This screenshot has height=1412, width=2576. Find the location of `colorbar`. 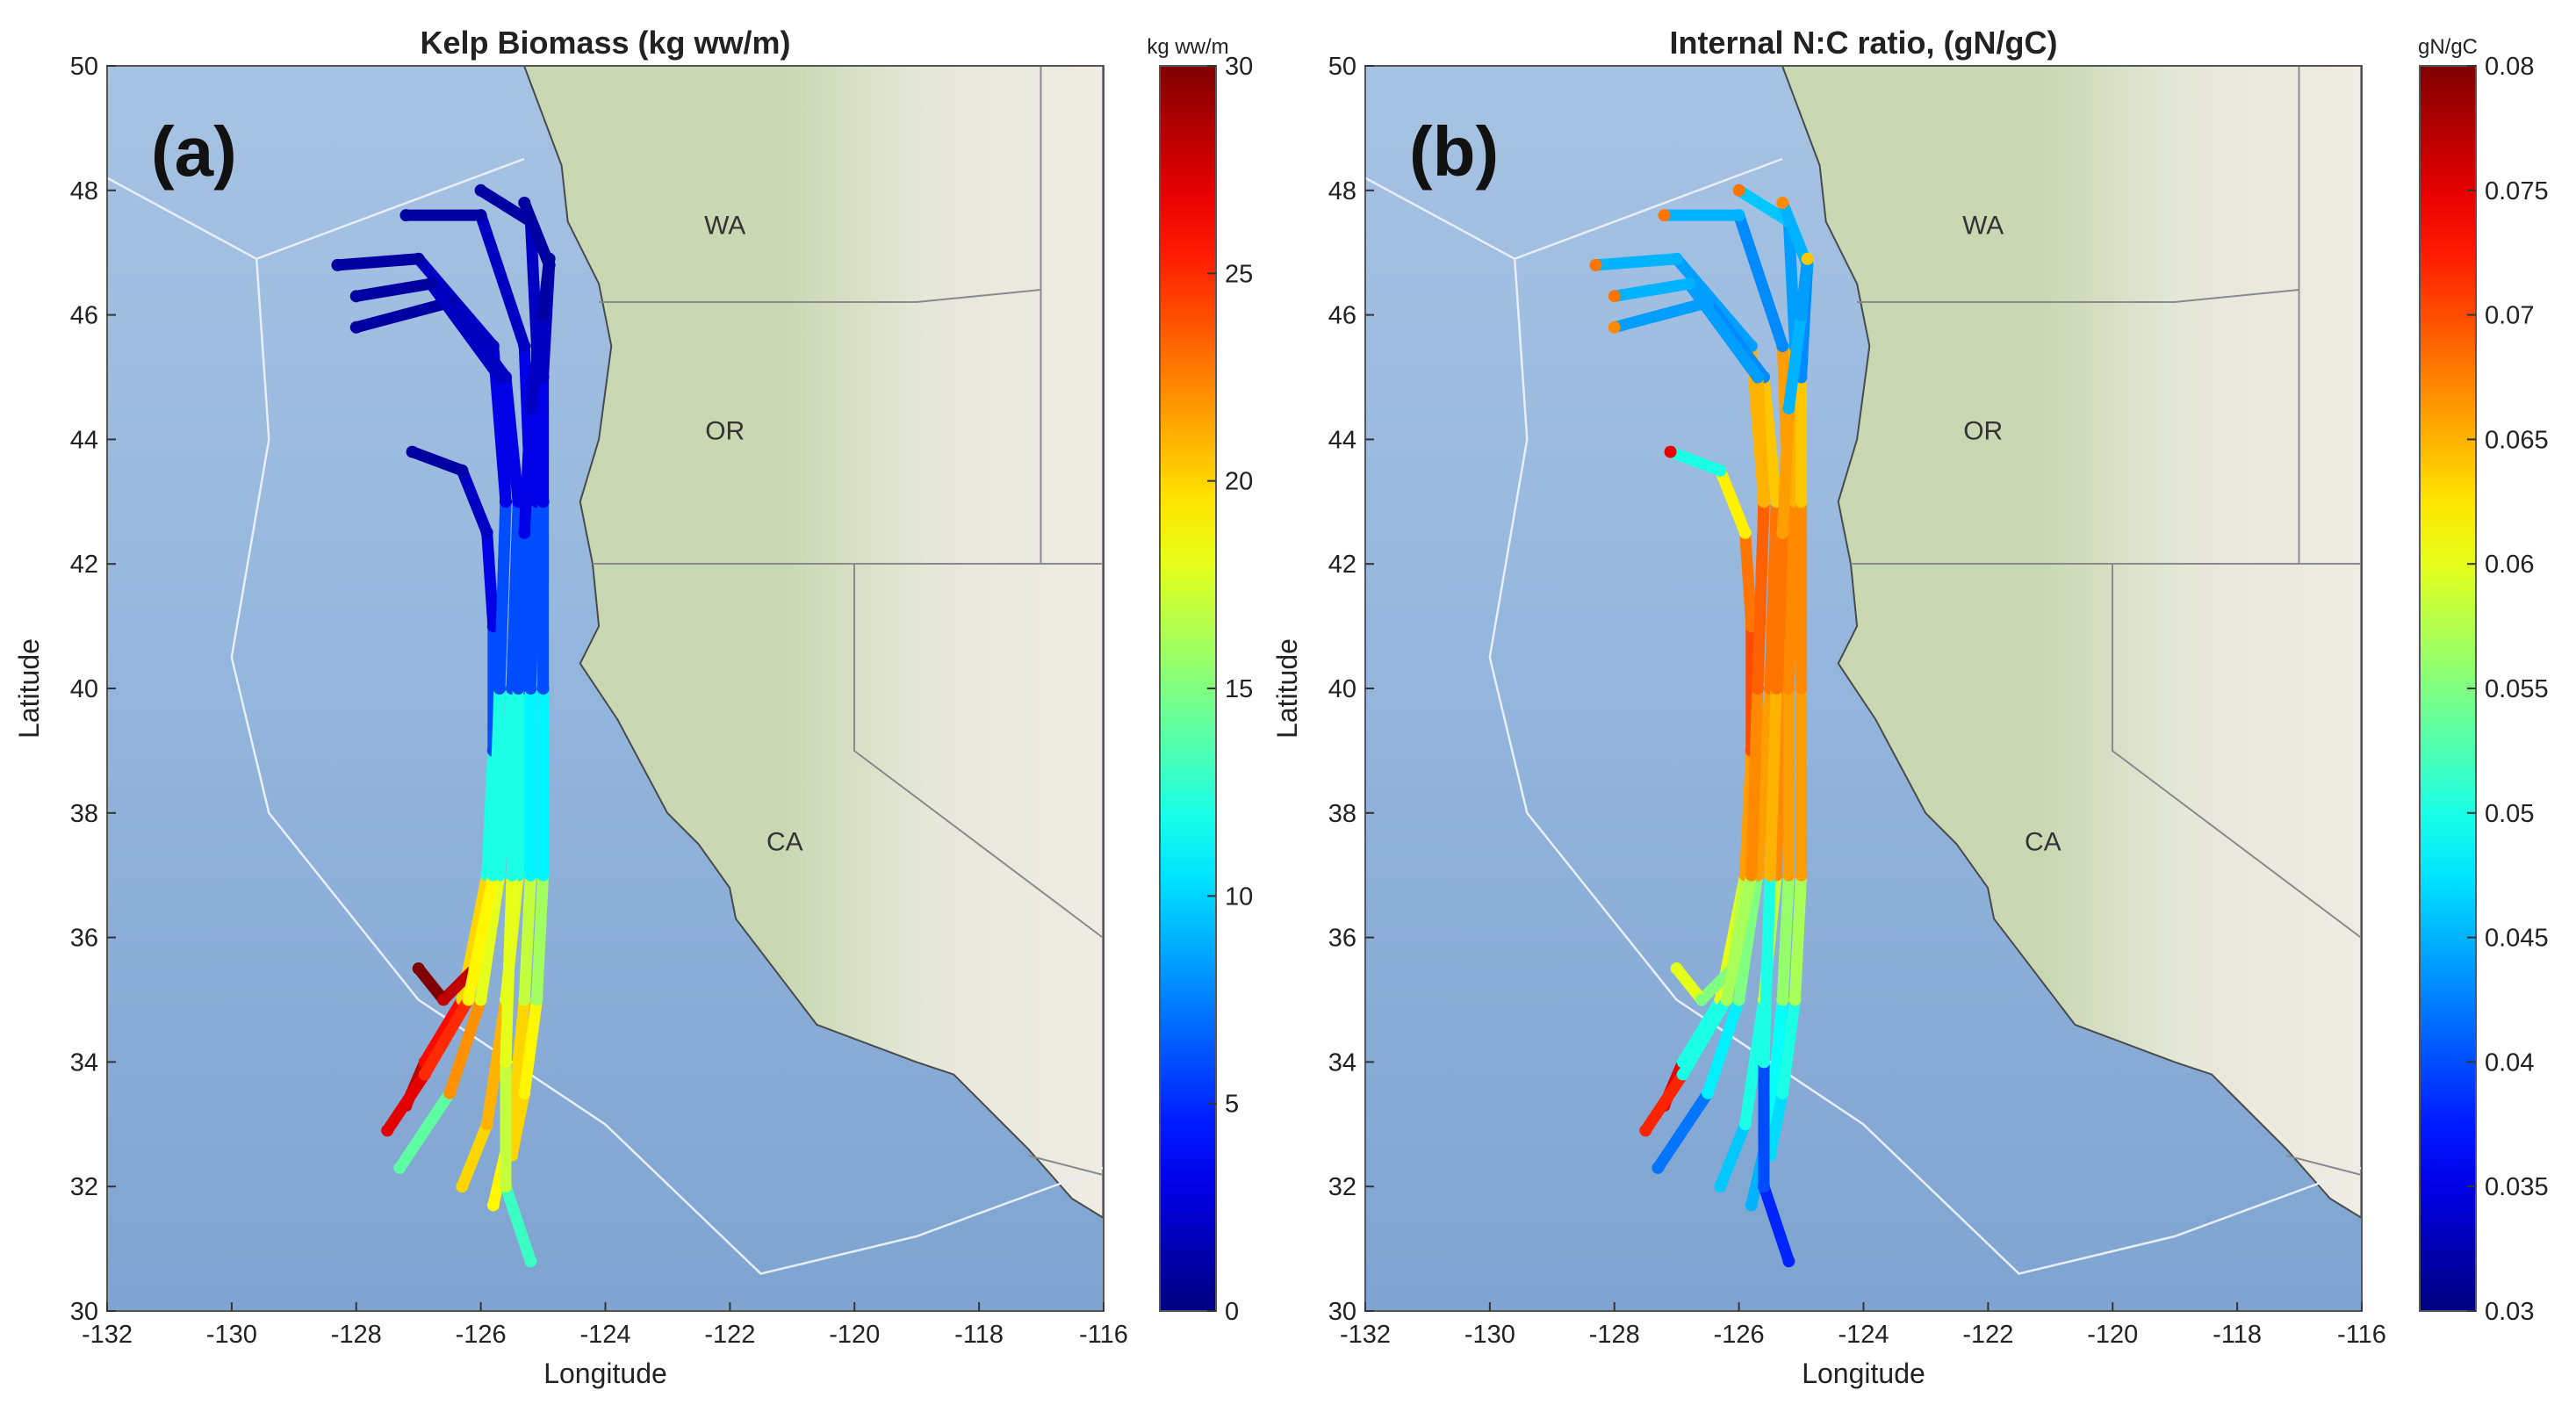

colorbar is located at coordinates (1188, 688).